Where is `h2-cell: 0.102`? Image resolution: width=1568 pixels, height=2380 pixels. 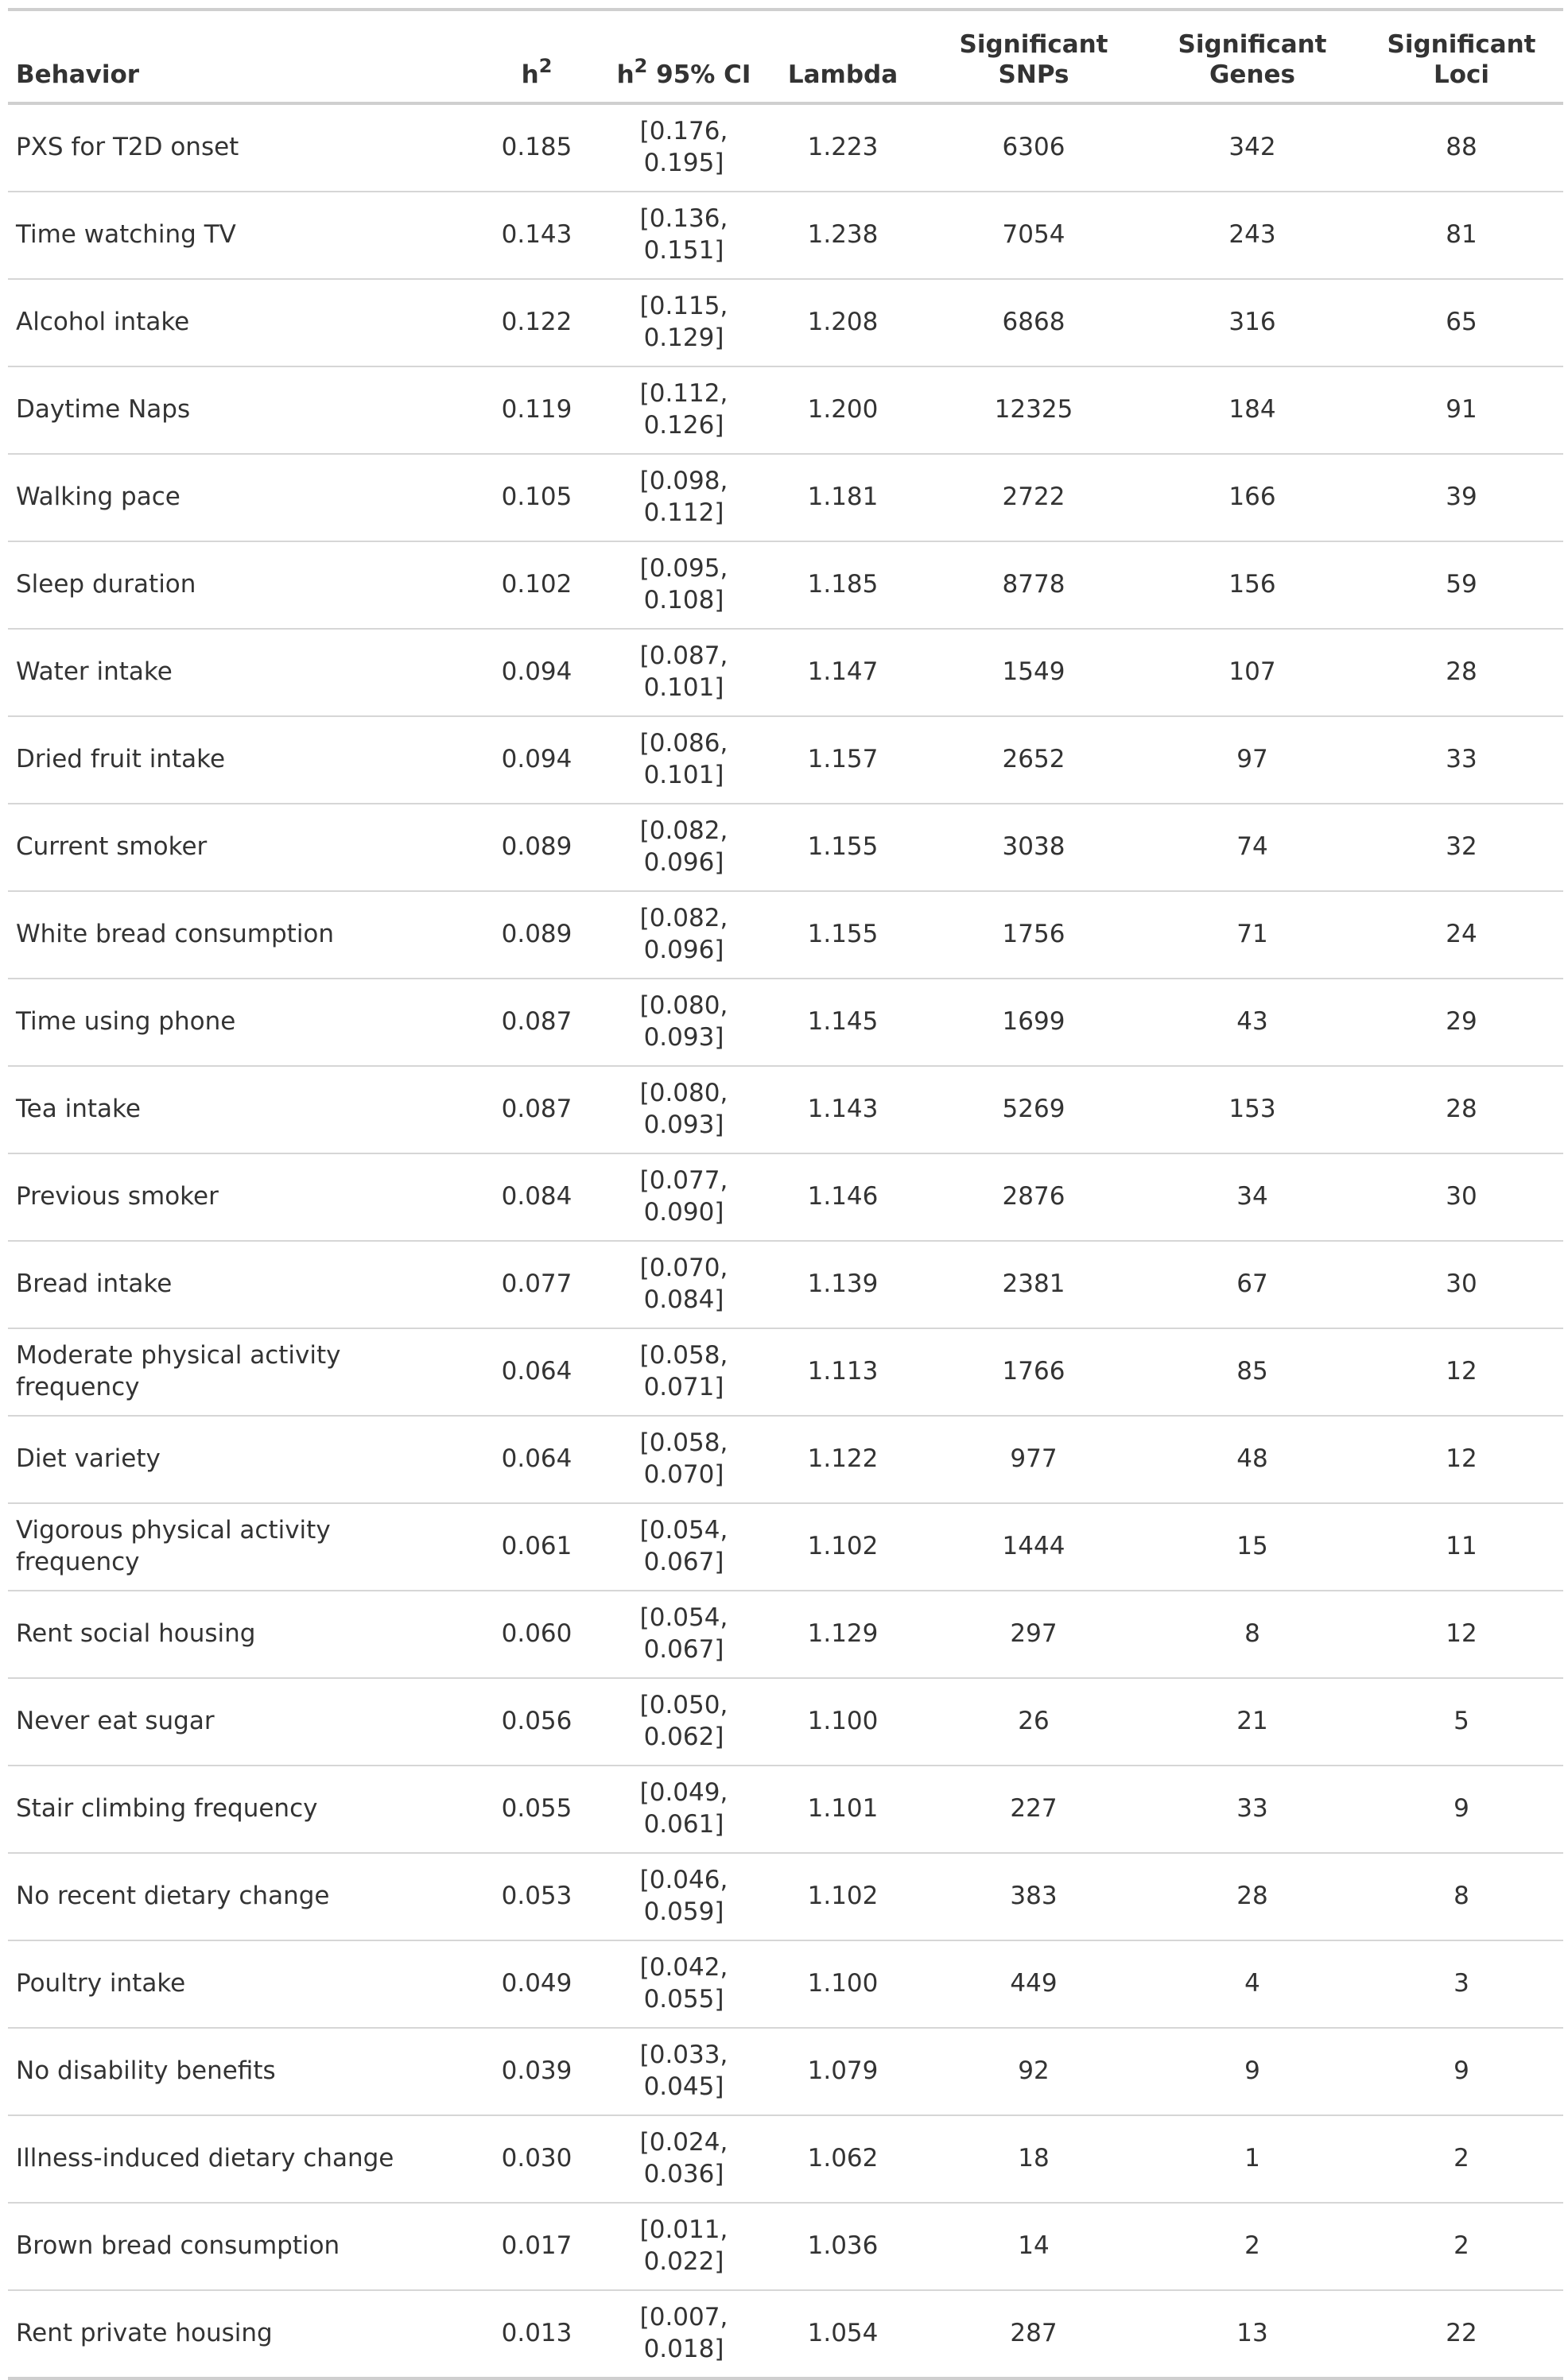 h2-cell: 0.102 is located at coordinates (536, 585).